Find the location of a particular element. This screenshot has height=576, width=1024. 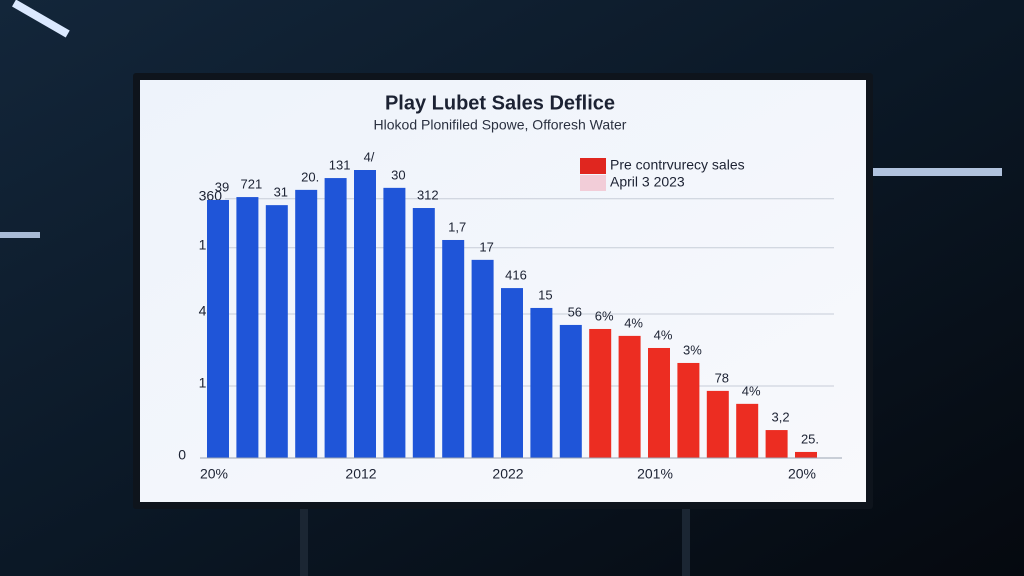

y-tick-label: 360 is located at coordinates (211, 196).